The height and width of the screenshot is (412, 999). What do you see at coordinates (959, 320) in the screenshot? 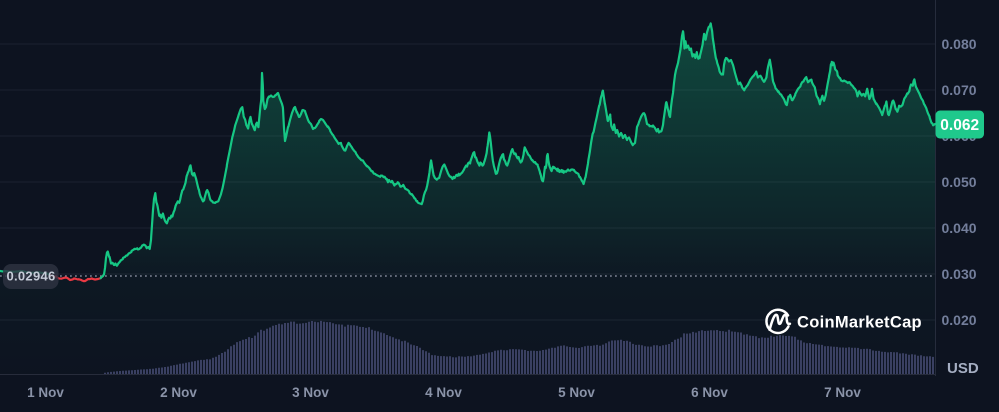
I see `svg-text: 0.020` at bounding box center [959, 320].